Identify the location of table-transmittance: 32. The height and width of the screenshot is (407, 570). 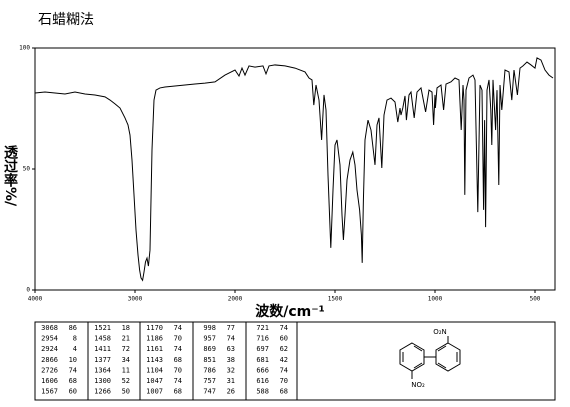
(231, 370).